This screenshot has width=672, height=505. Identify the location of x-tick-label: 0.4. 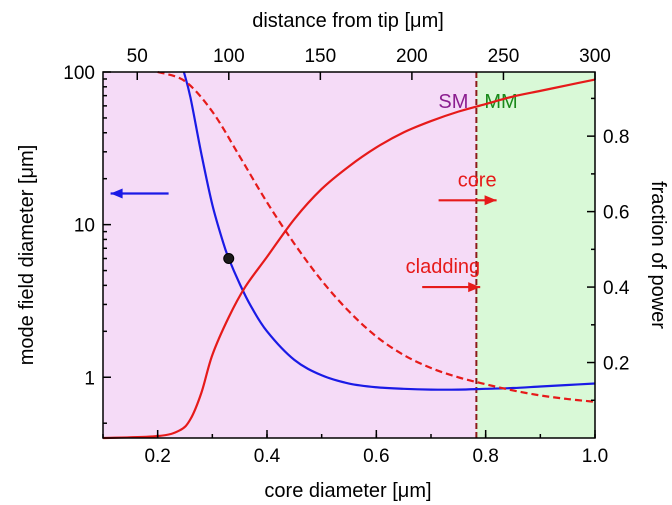
(267, 456).